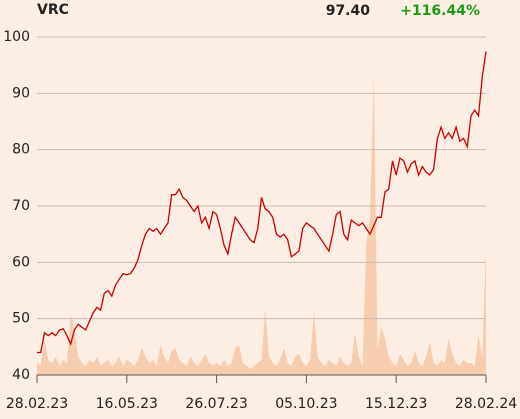 The image size is (520, 419). I want to click on change: +116.44%, so click(440, 11).